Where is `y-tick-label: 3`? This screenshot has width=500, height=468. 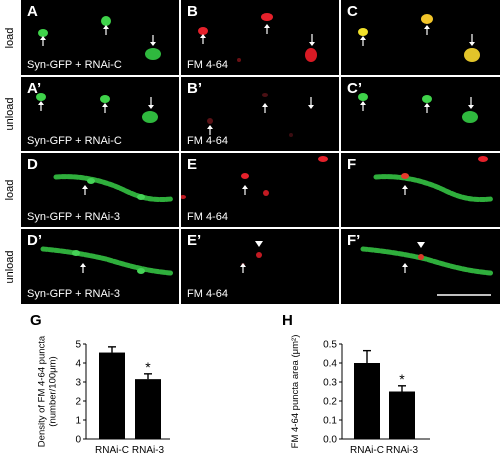
y-tick-label: 3 is located at coordinates (78, 383).